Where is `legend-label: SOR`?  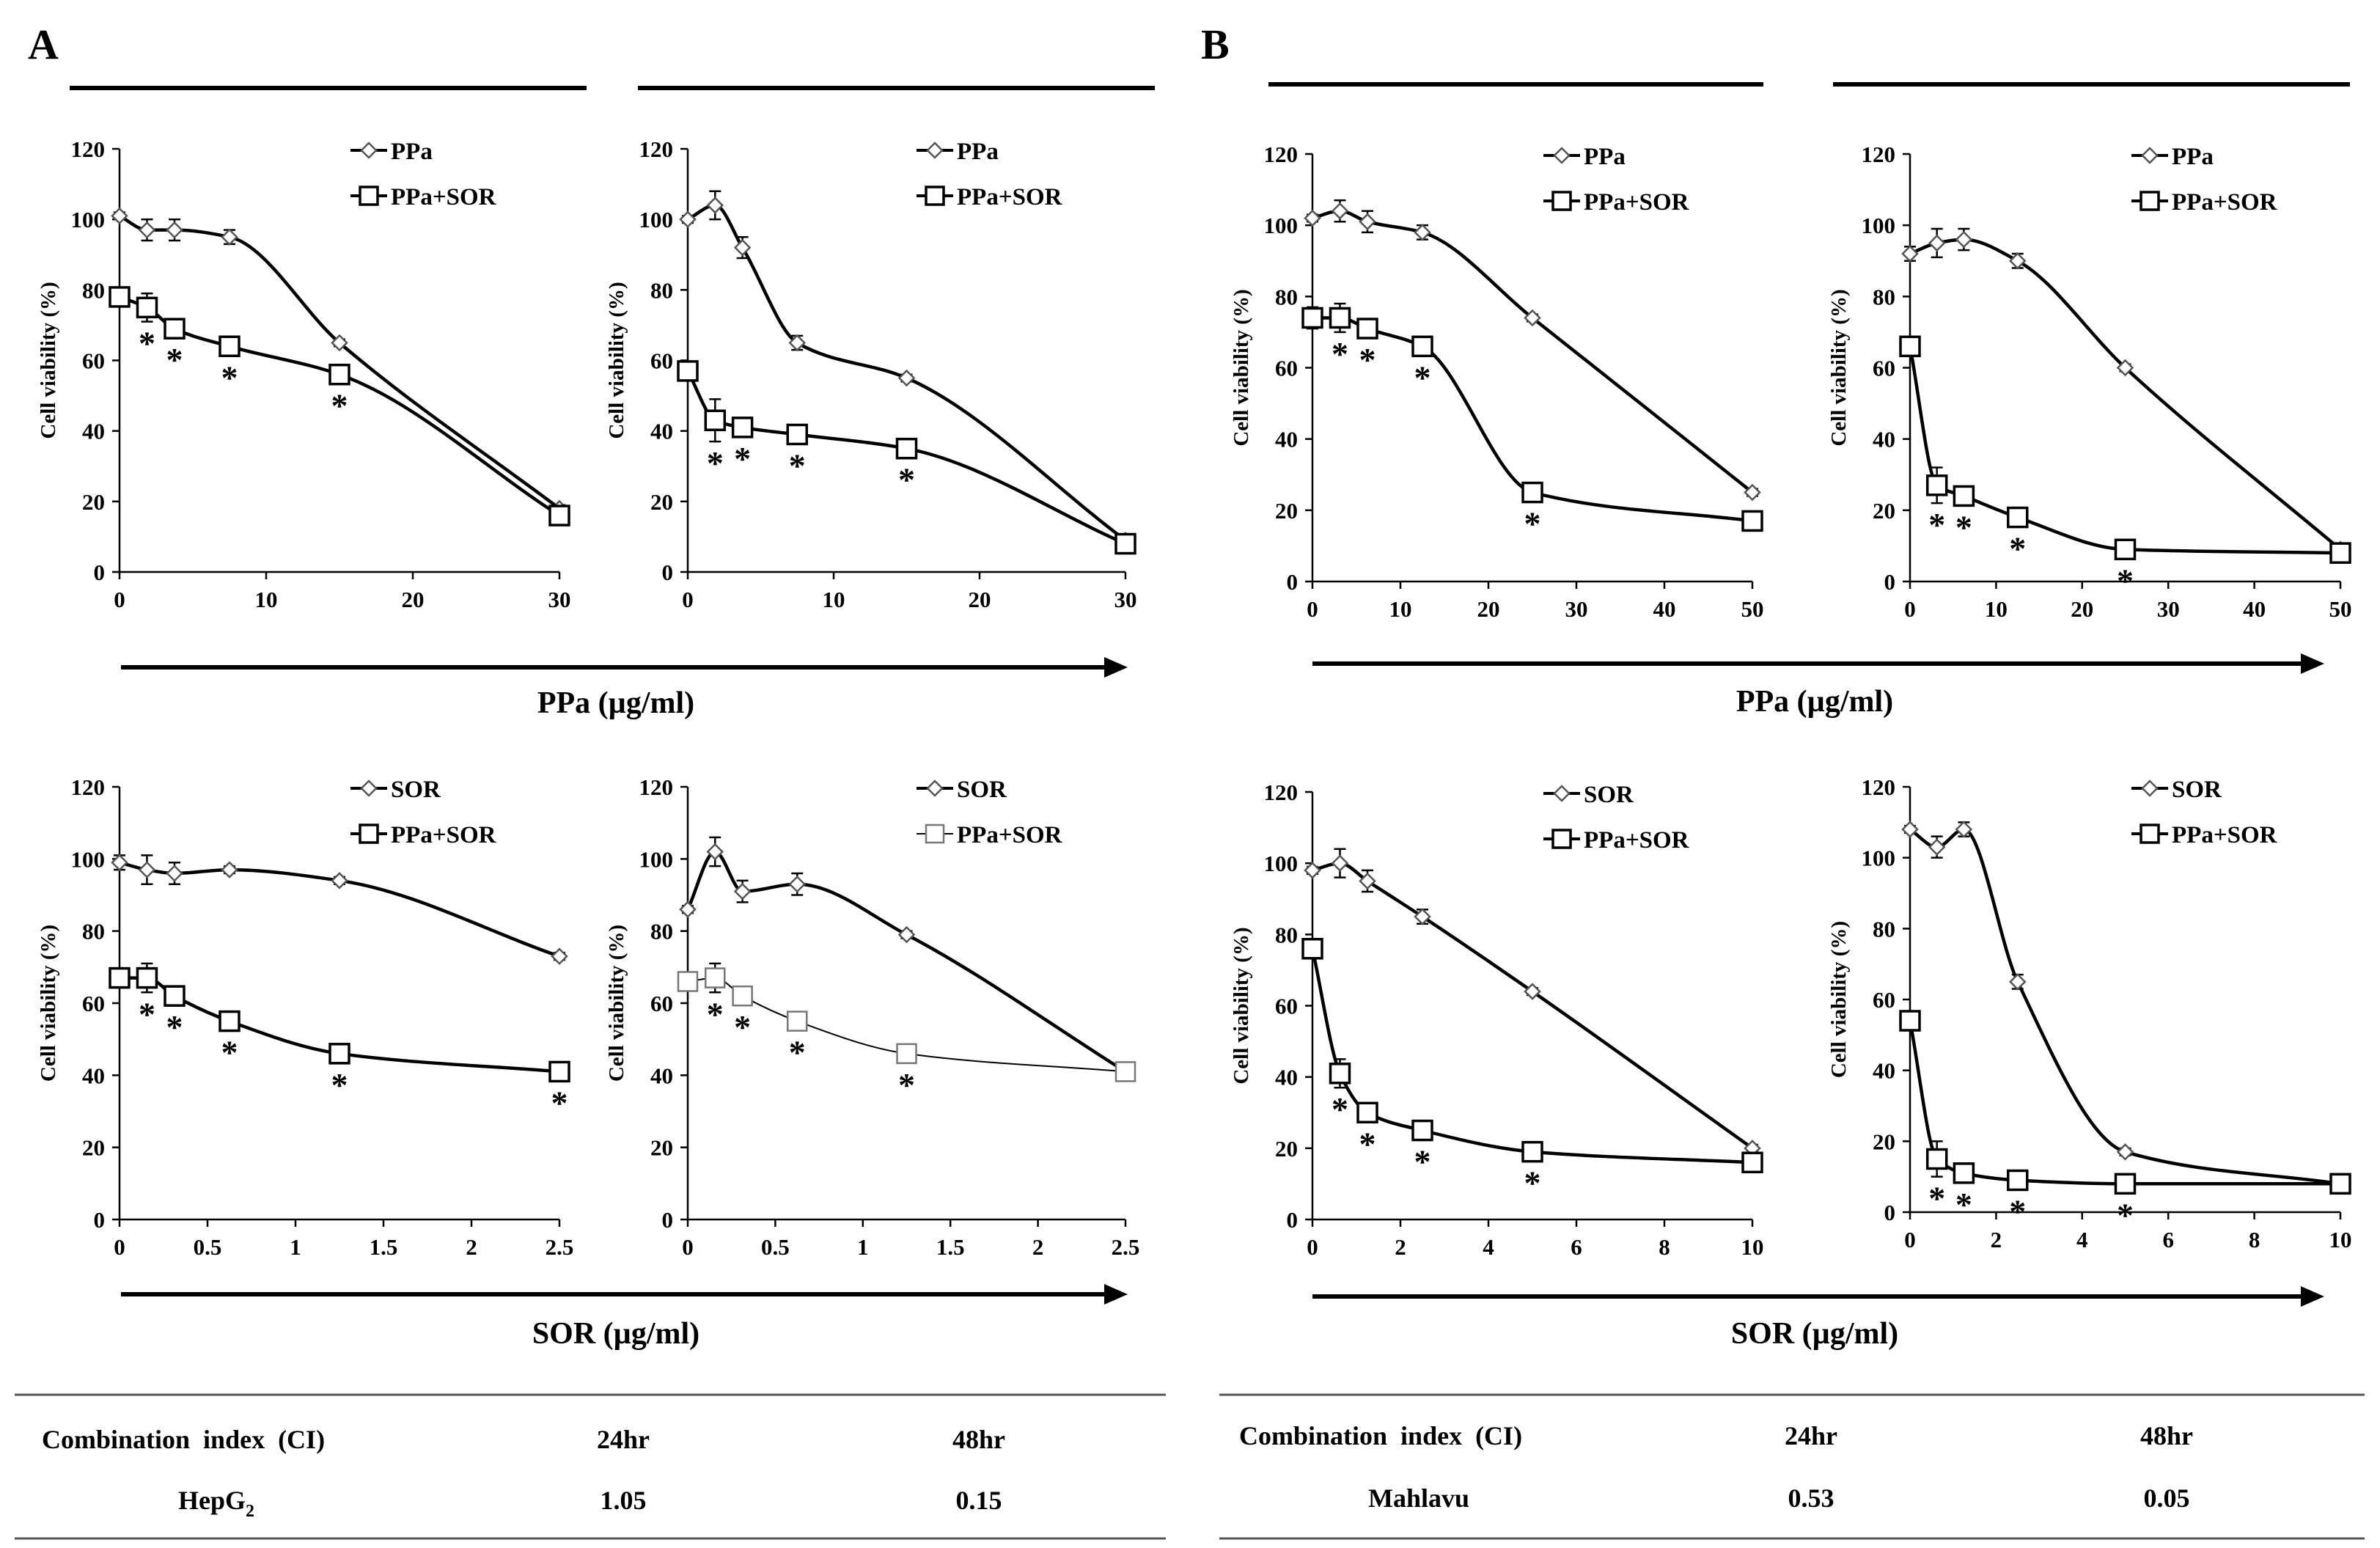
legend-label: SOR is located at coordinates (2197, 790).